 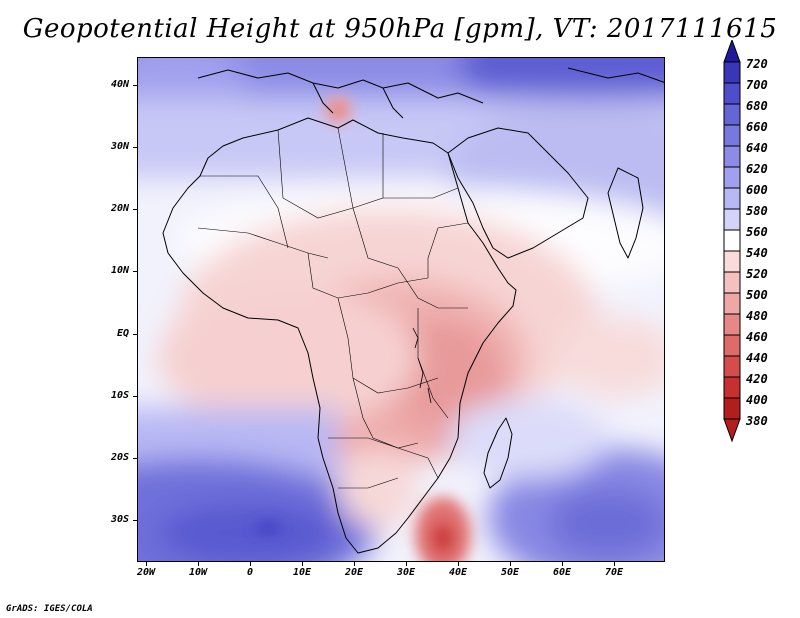 I want to click on colorbar-label: 460, so click(x=757, y=337).